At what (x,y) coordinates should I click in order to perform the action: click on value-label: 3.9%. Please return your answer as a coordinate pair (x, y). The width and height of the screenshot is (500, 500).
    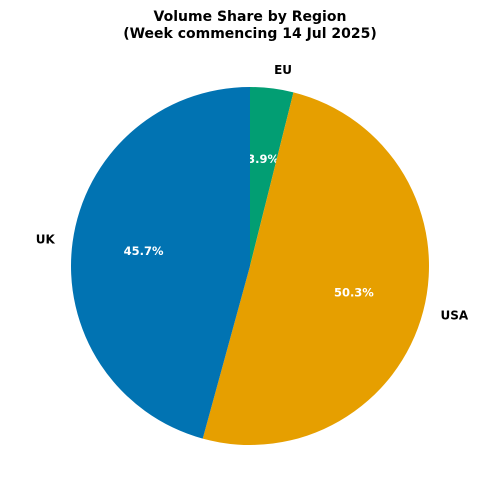
    Looking at the image, I should click on (263, 159).